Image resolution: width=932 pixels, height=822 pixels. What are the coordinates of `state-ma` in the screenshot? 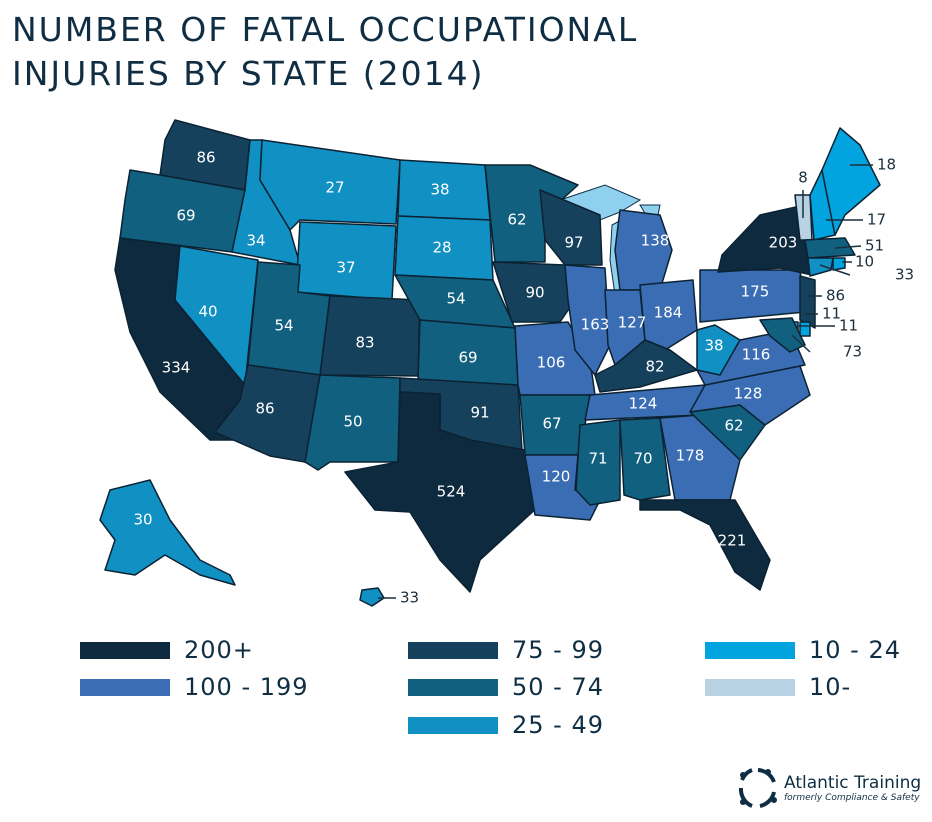 It's located at (830, 248).